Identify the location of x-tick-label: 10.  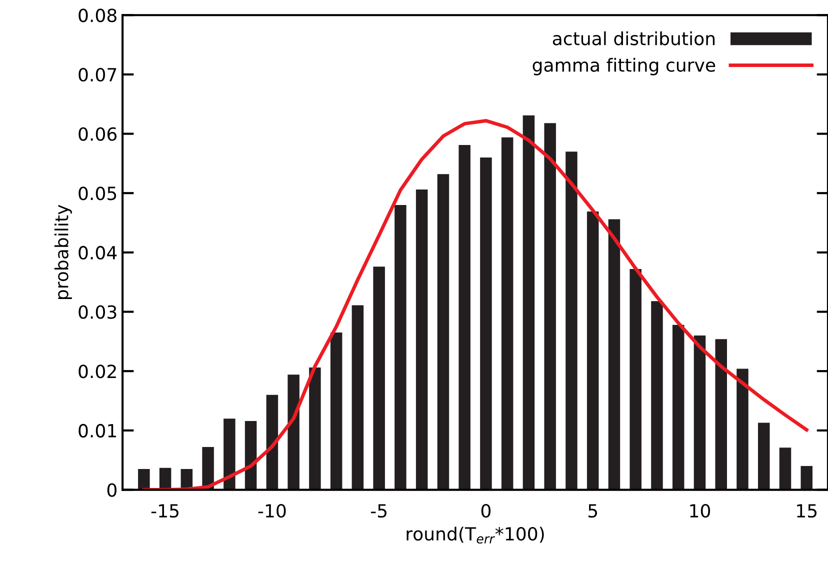
(700, 511).